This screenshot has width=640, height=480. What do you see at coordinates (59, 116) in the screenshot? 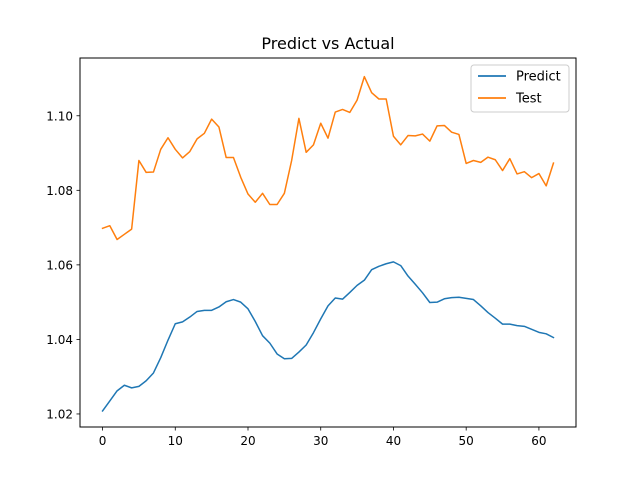
I see `y-tick-label: 1.10` at bounding box center [59, 116].